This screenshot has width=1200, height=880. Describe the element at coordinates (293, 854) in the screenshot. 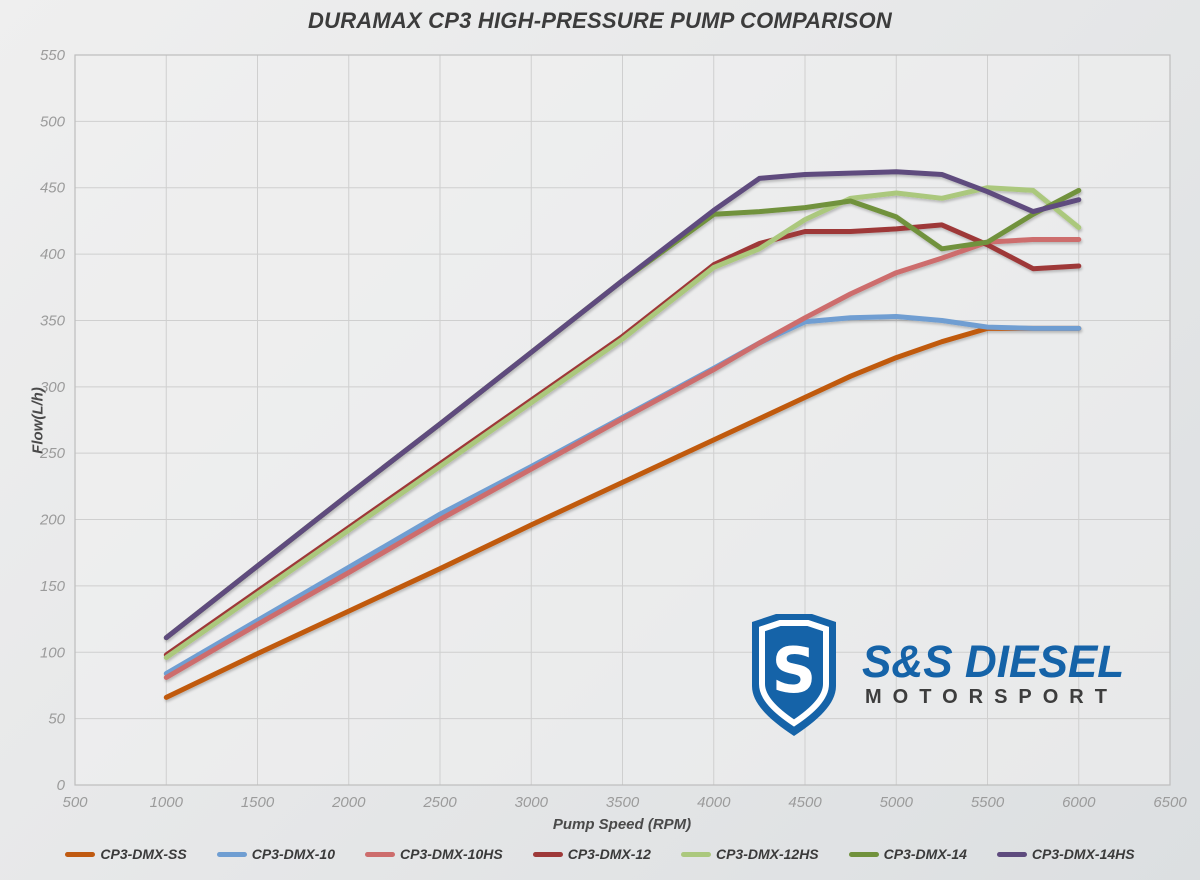

I see `legend-label: CP3-DMX-10` at that location.